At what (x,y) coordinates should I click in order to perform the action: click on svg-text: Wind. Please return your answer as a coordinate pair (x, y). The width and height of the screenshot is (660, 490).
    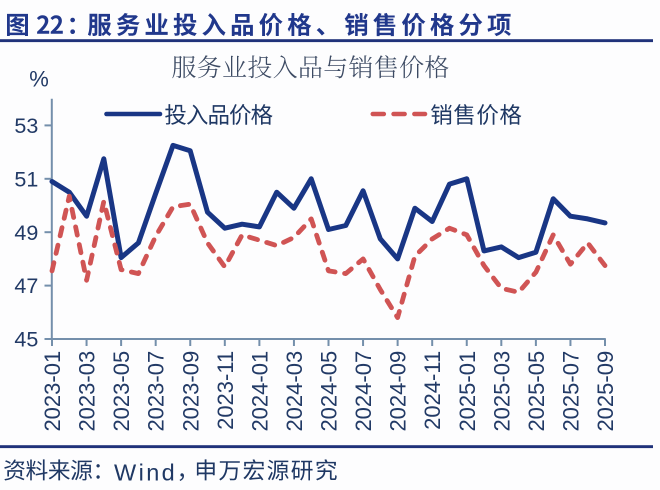
    Looking at the image, I should click on (145, 472).